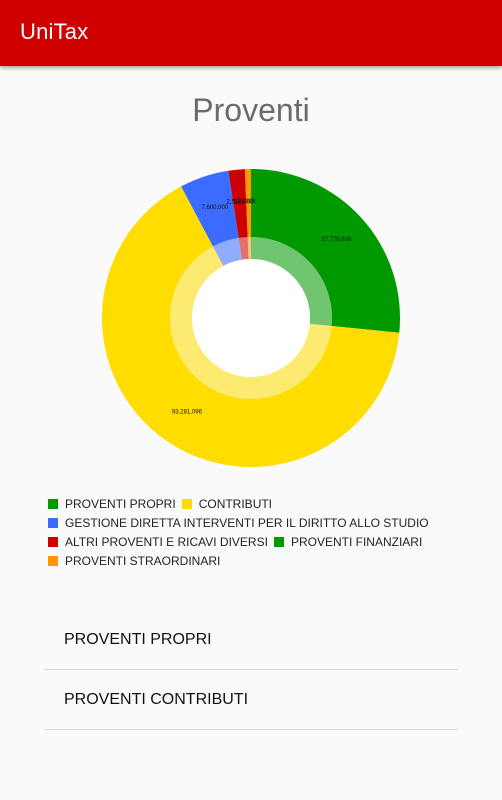 Image resolution: width=502 pixels, height=800 pixels. What do you see at coordinates (235, 503) in the screenshot?
I see `legend-label: CONTRIBUTI` at bounding box center [235, 503].